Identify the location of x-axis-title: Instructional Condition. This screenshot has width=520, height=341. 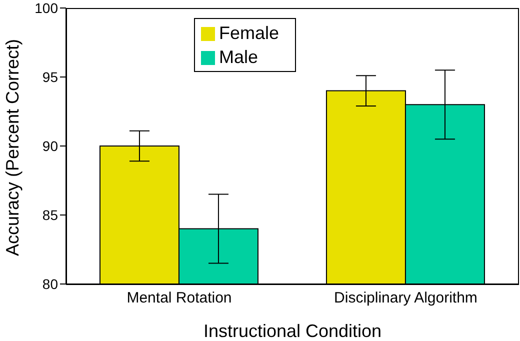
(292, 331).